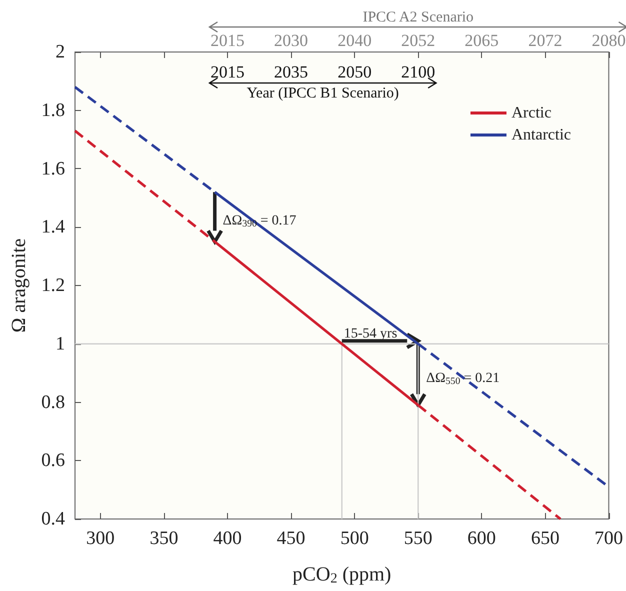  I want to click on x-tick-label: 350, so click(164, 538).